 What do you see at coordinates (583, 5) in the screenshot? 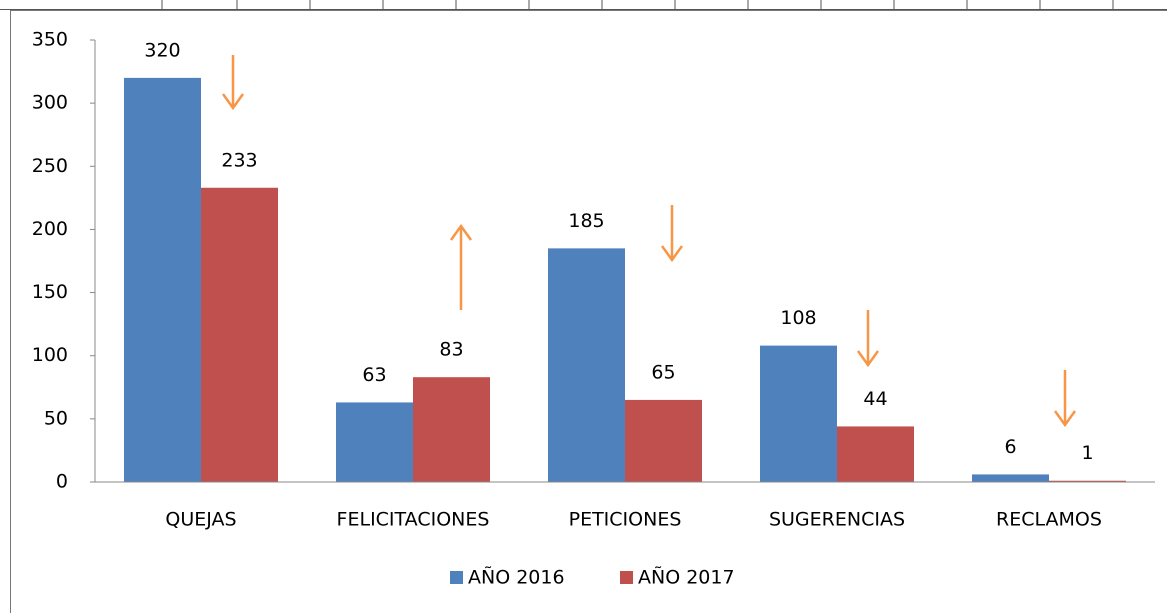
I see `spreadsheet-strip` at bounding box center [583, 5].